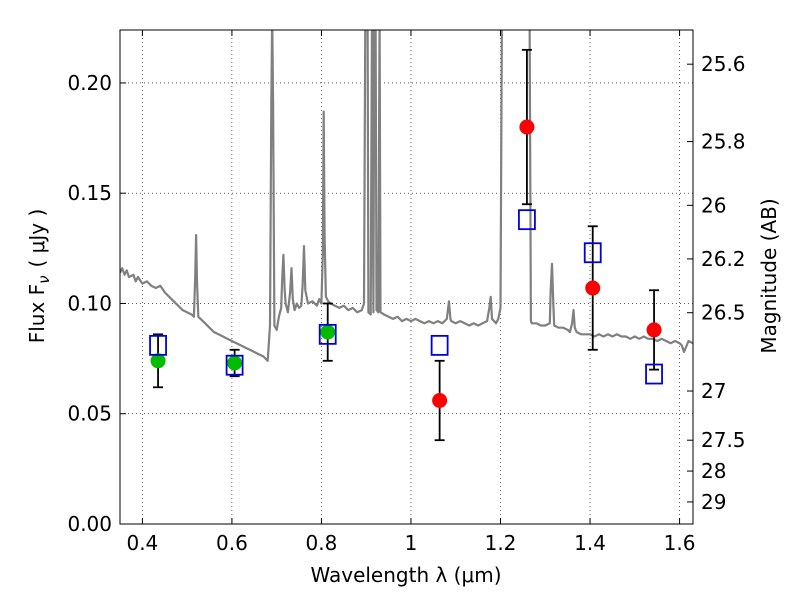 The height and width of the screenshot is (600, 800). What do you see at coordinates (411, 543) in the screenshot?
I see `x-tick-label: 1` at bounding box center [411, 543].